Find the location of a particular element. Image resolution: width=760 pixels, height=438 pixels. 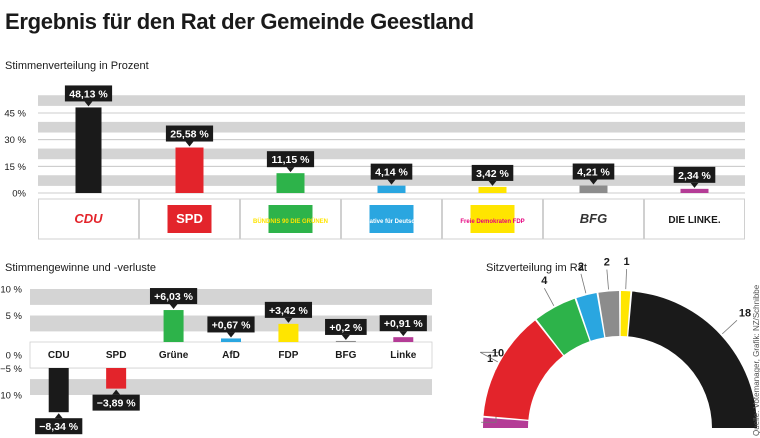

value-label-gruene-pointer is located at coordinates (290, 170).